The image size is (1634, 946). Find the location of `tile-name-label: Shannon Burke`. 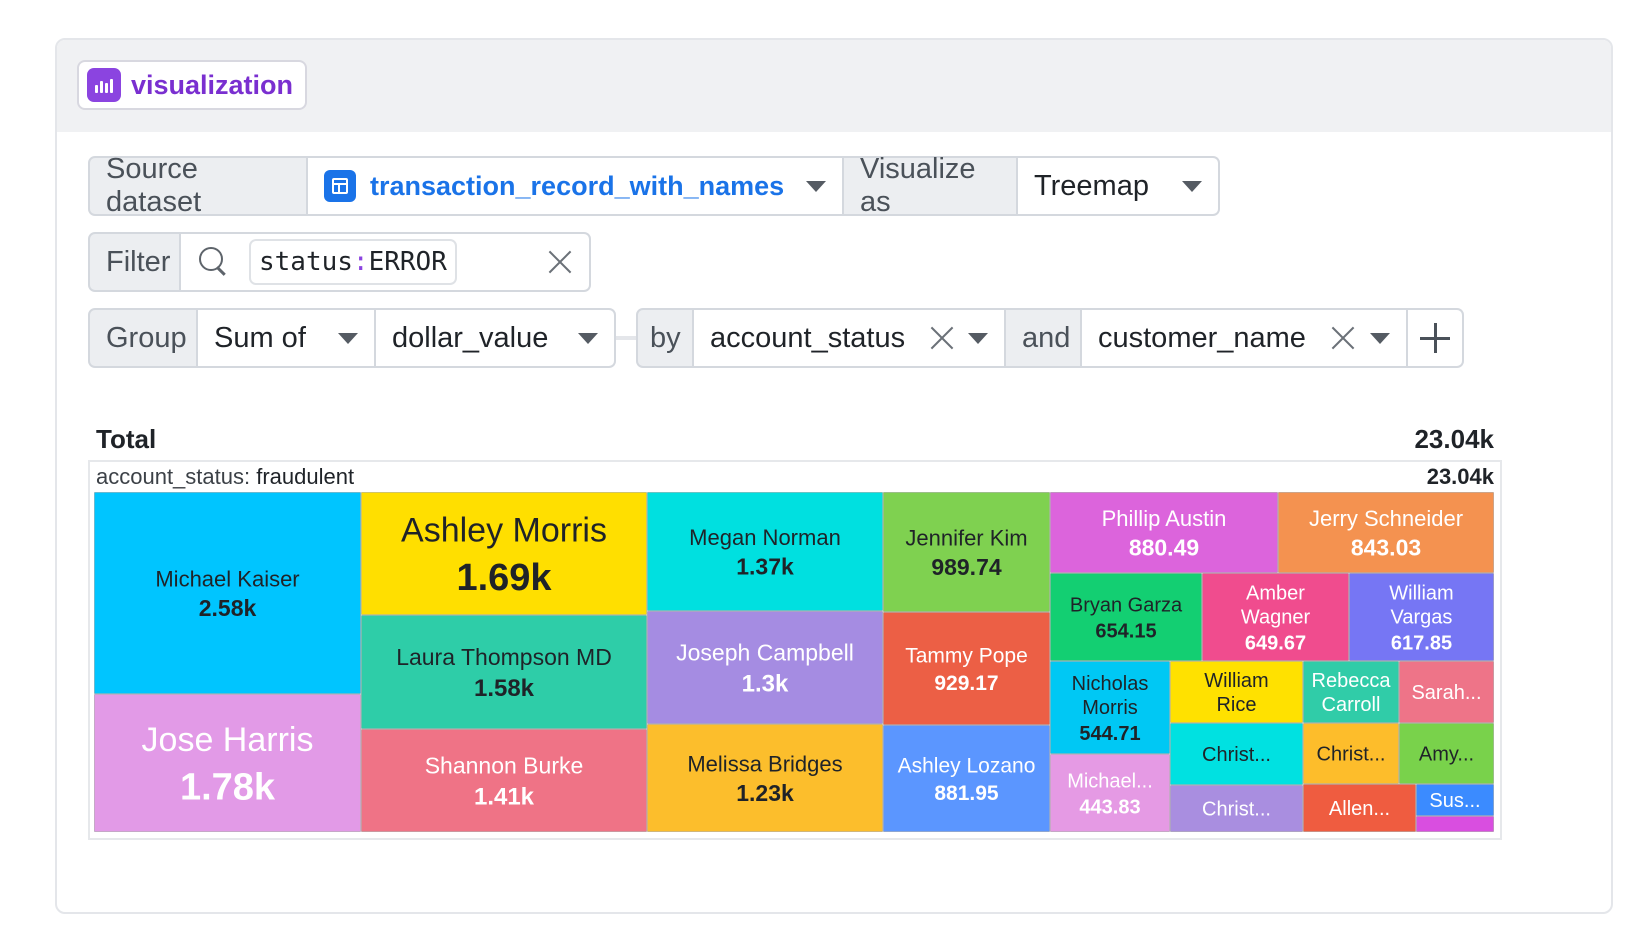

tile-name-label: Shannon Burke is located at coordinates (504, 766).